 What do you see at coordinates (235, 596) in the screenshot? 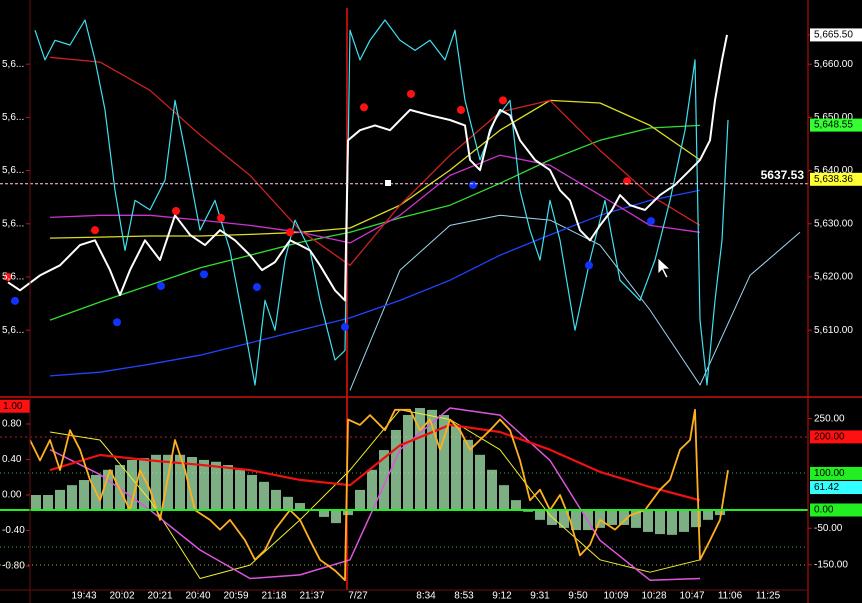
I see `x-tick-label: 20:59` at bounding box center [235, 596].